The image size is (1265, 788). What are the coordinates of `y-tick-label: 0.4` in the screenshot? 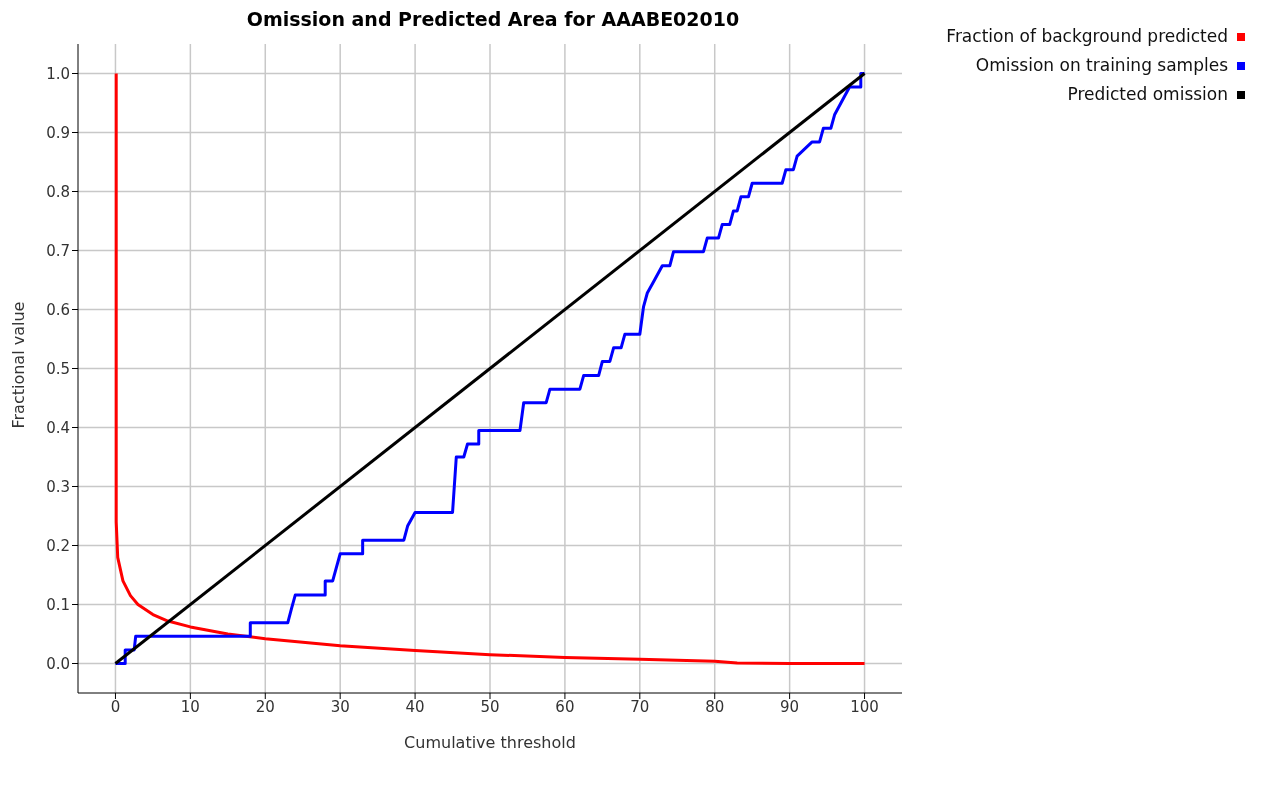 It's located at (58, 427).